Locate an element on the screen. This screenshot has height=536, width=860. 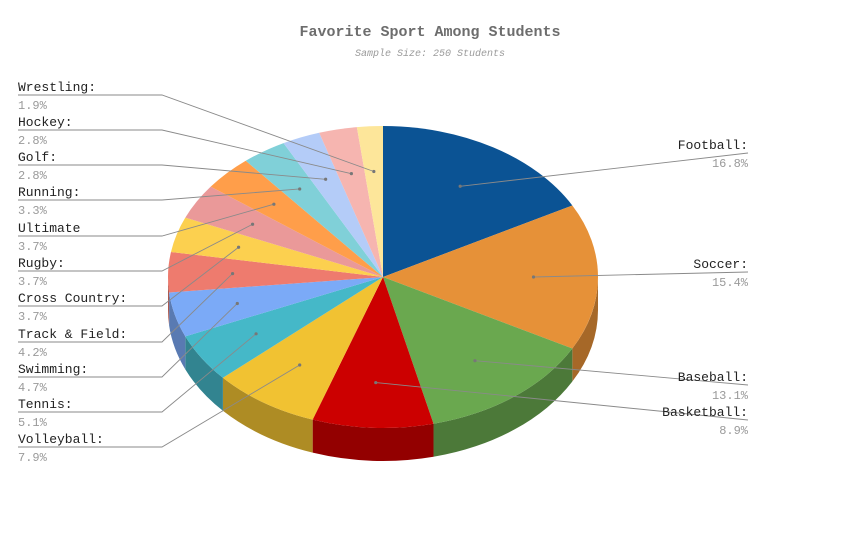
slice-label-ultimate: Ultimate is located at coordinates (49, 228).